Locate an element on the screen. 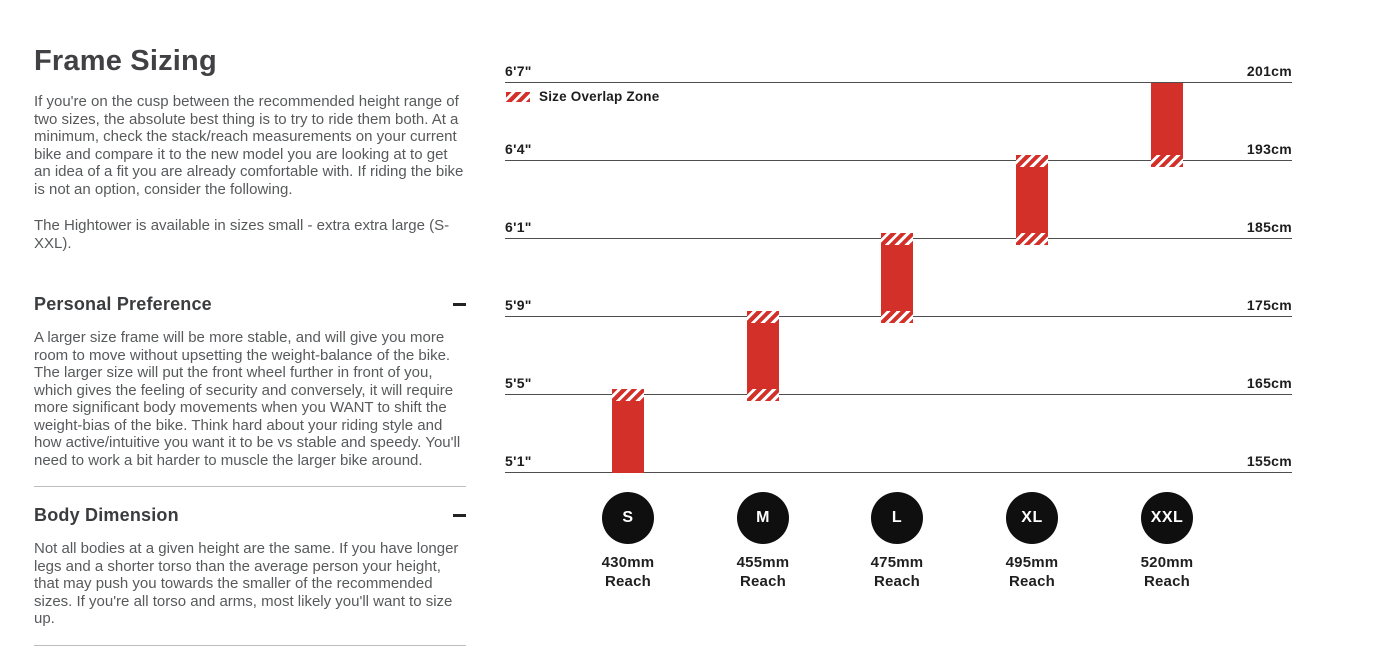 The image size is (1374, 648). size-bar-xl is located at coordinates (1032, 200).